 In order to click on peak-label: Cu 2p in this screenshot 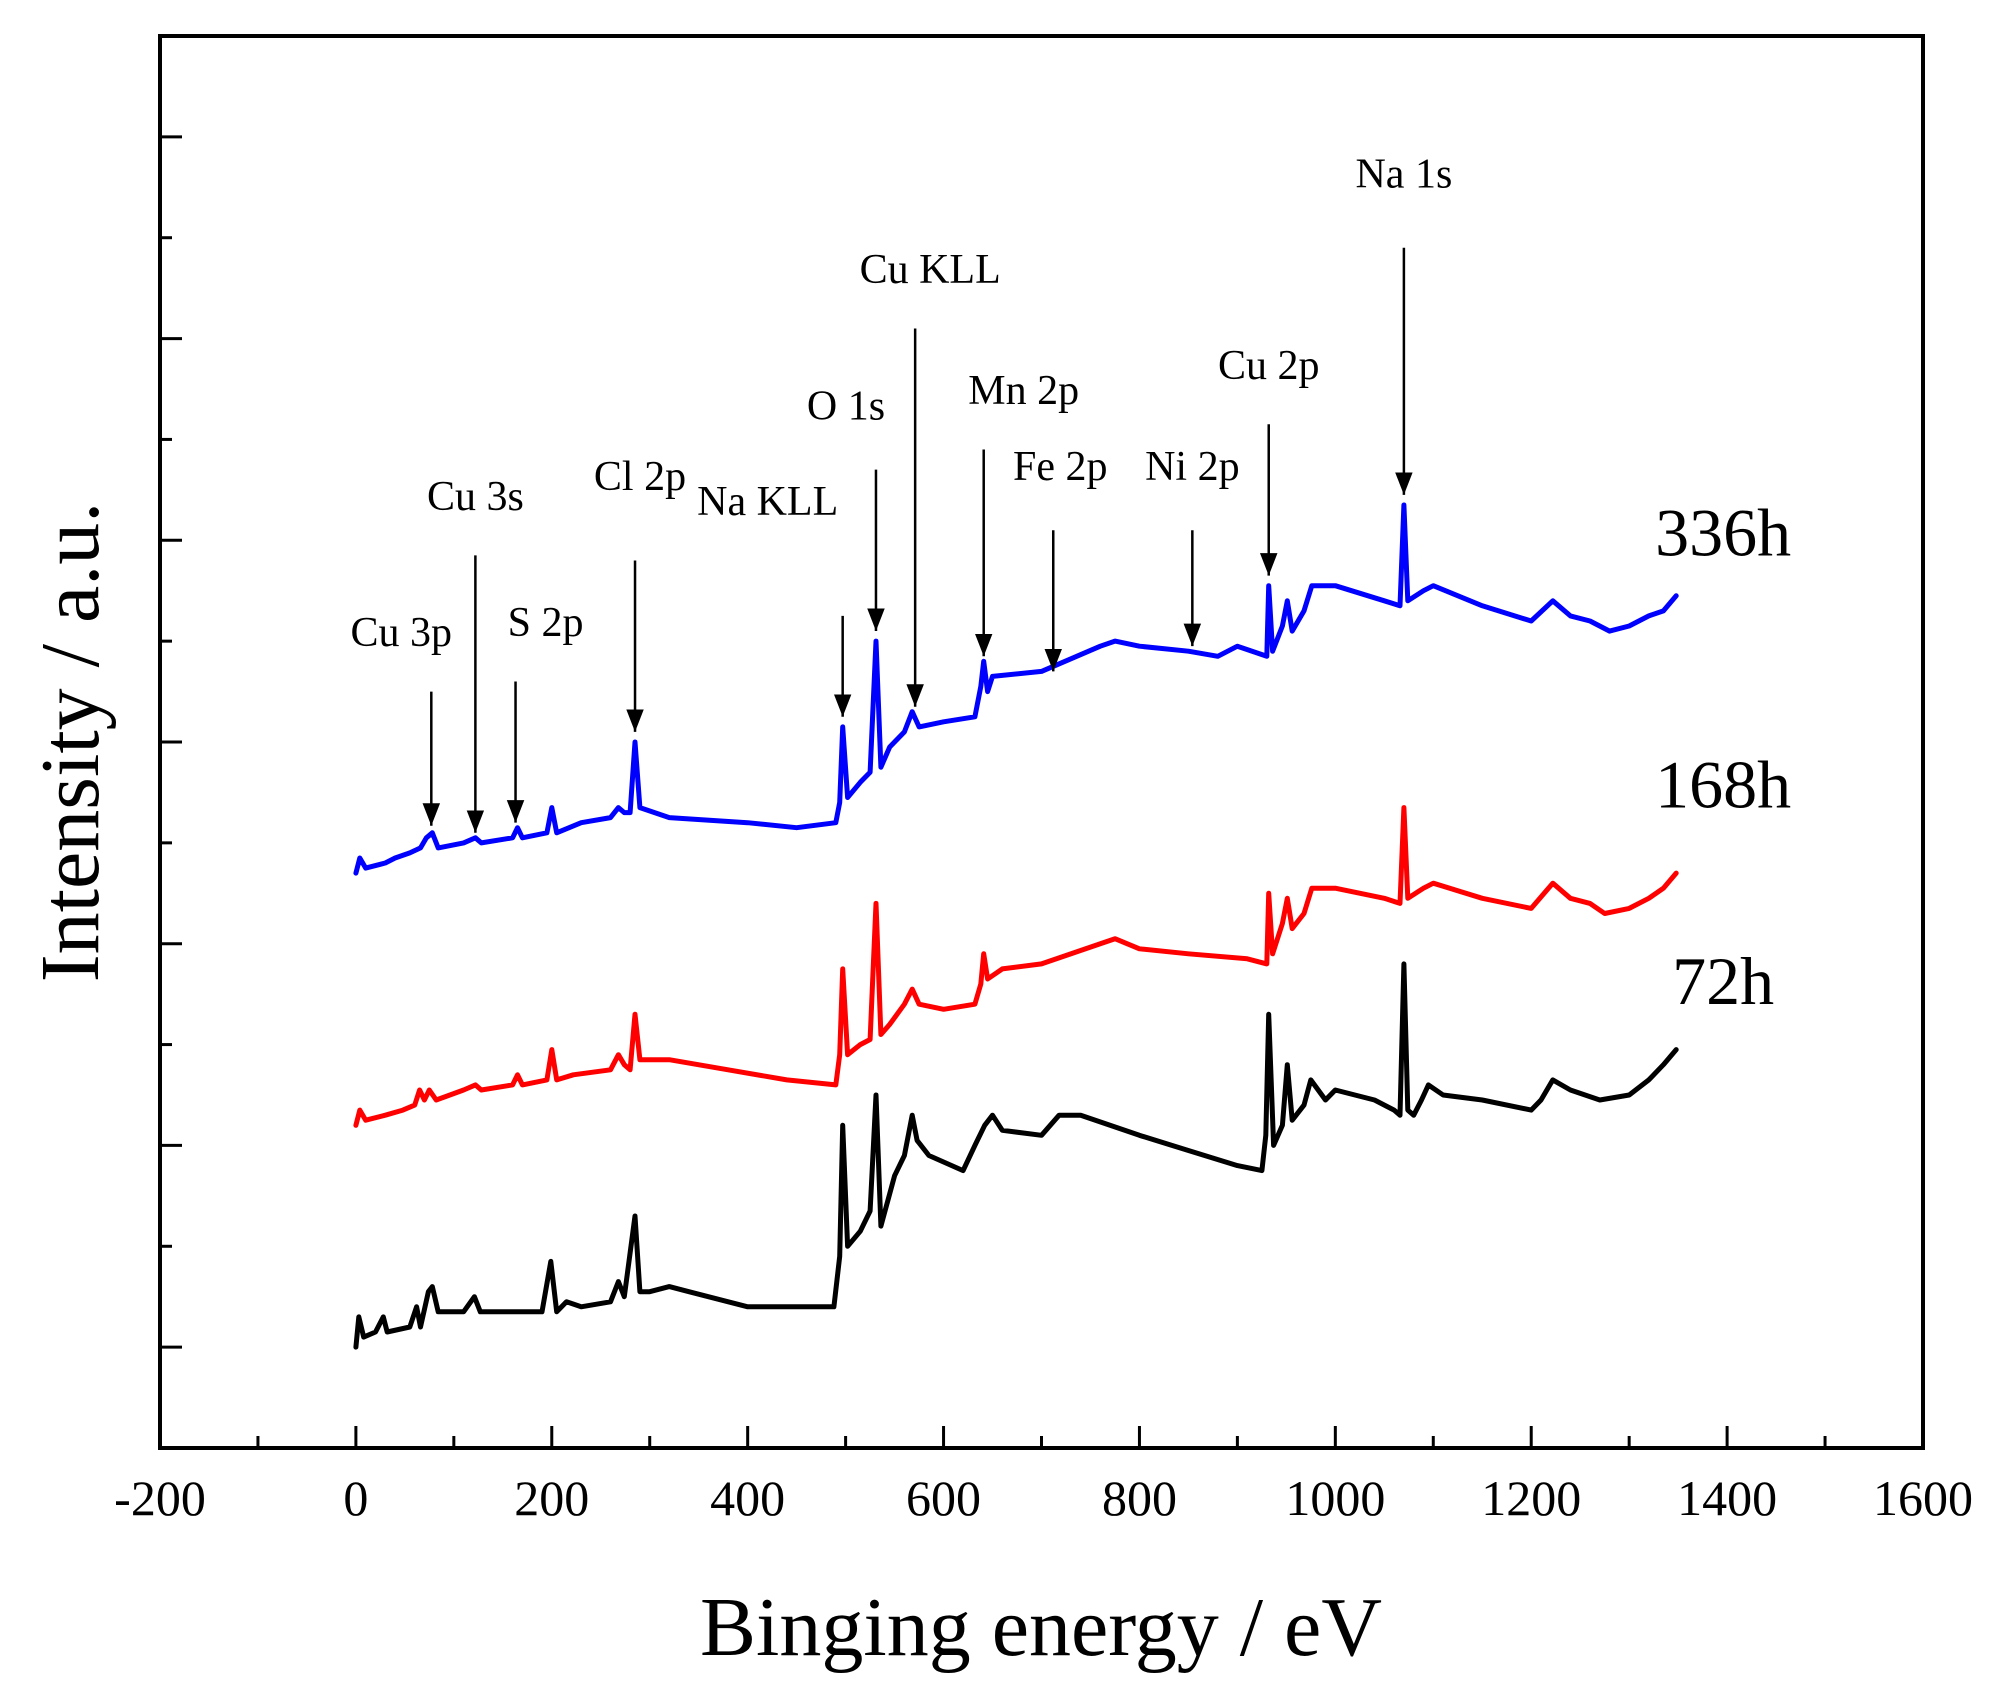, I will do `click(1269, 366)`.